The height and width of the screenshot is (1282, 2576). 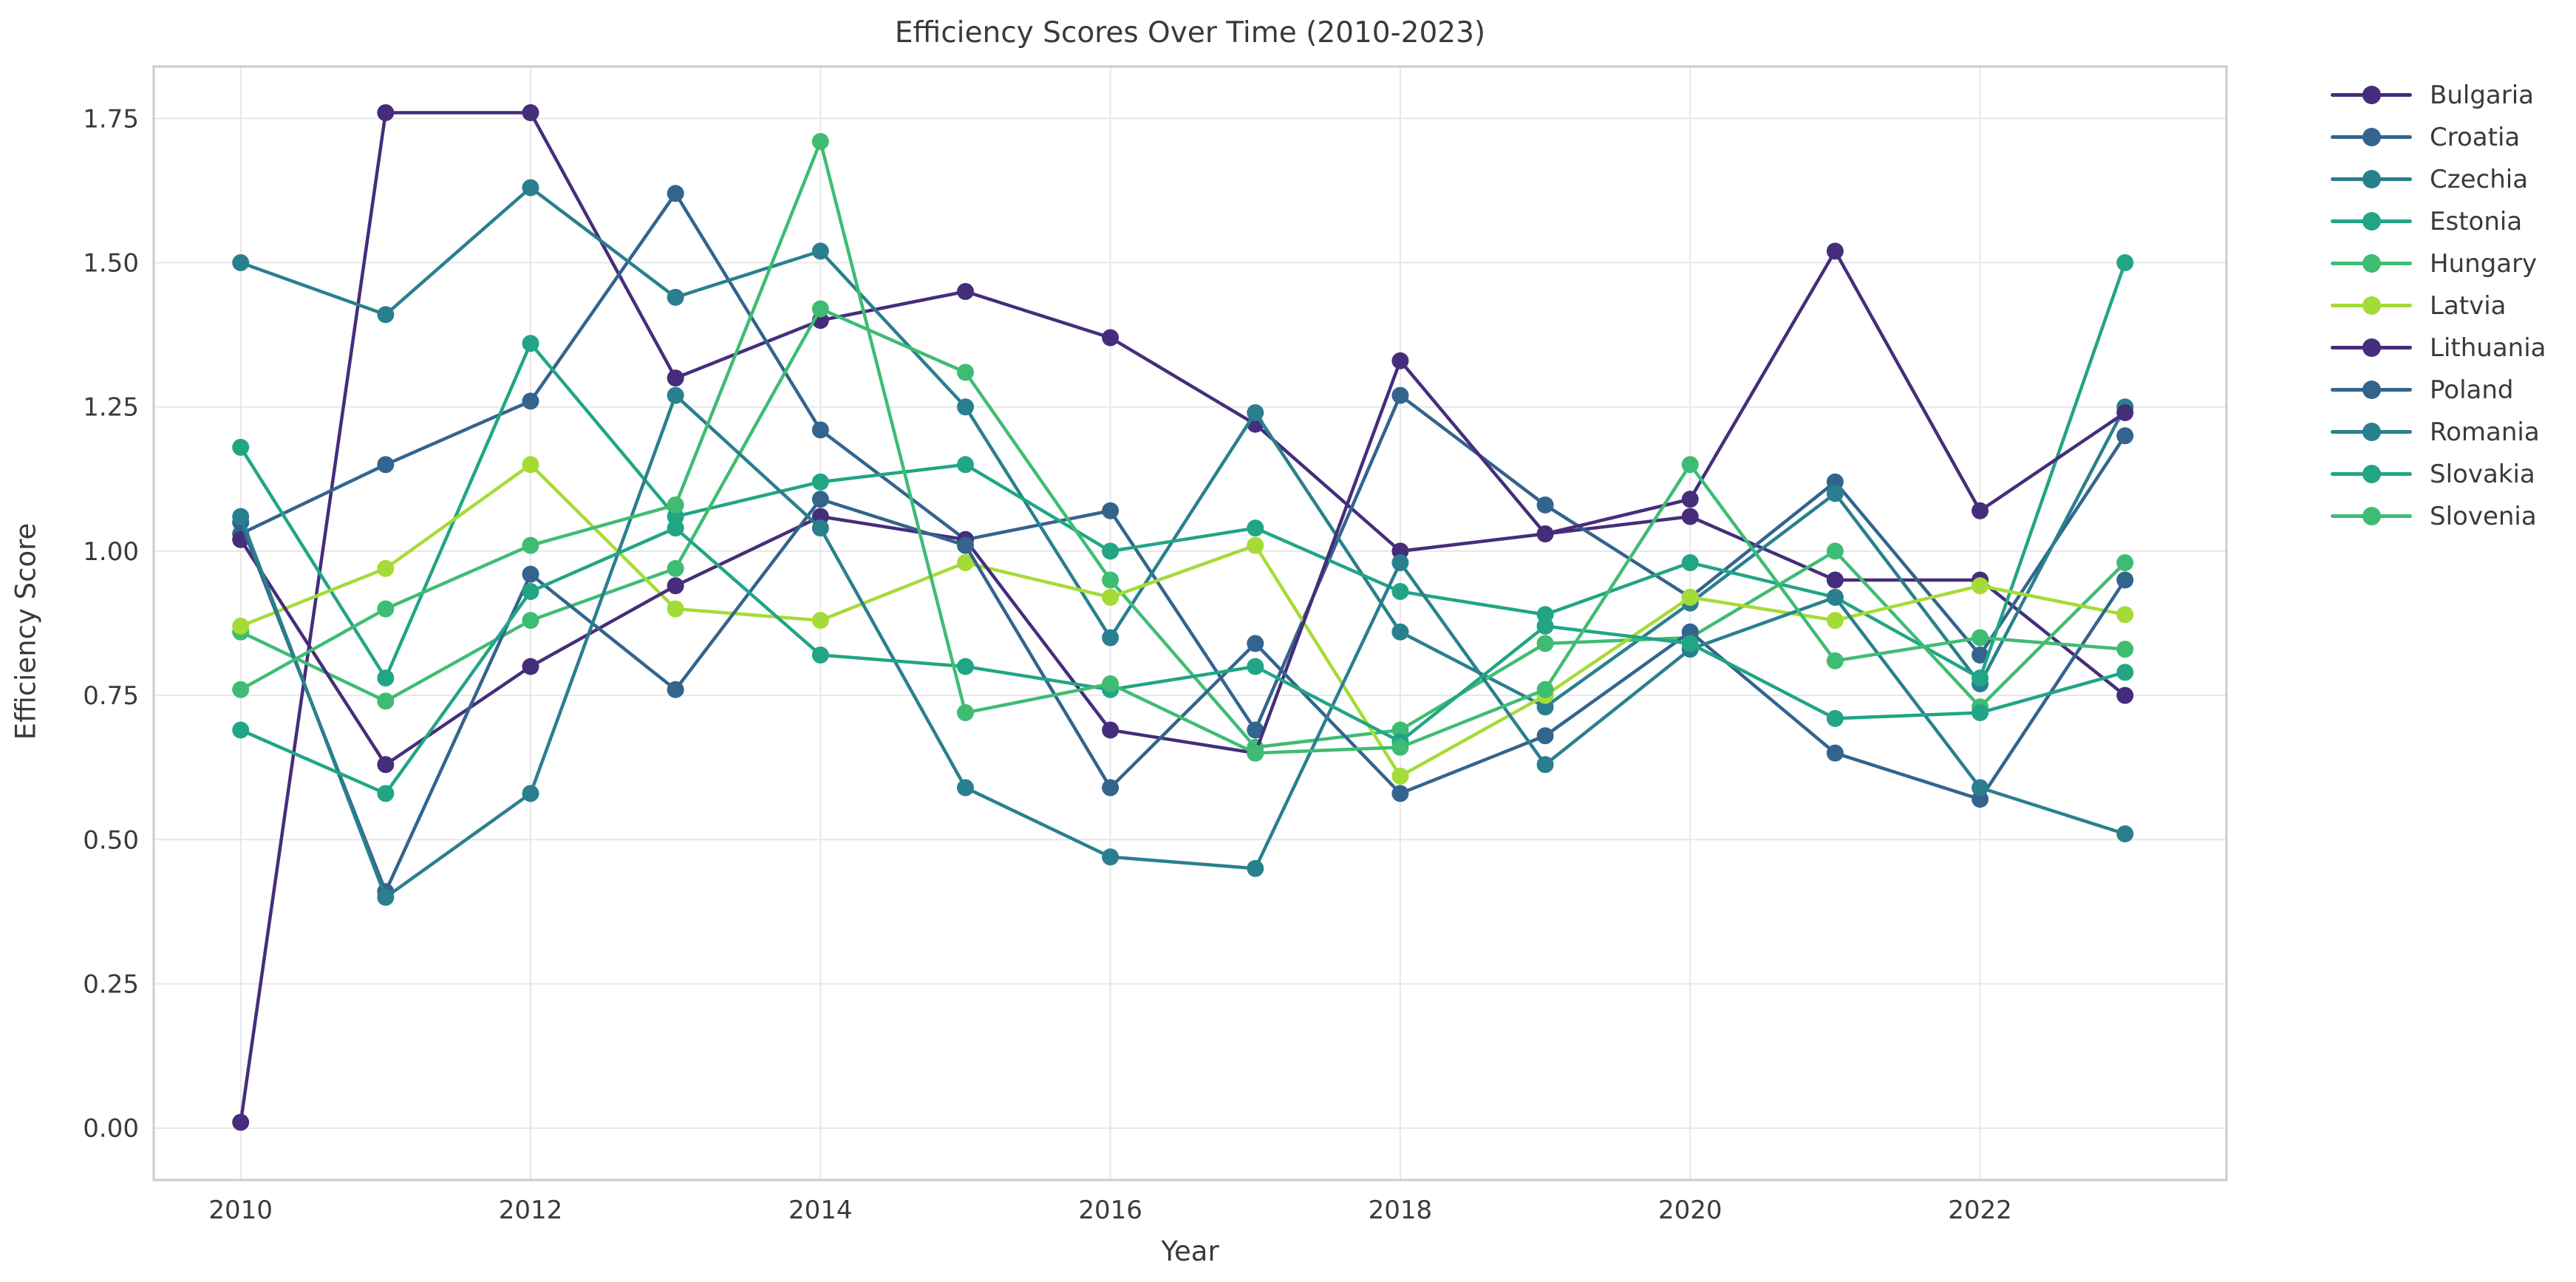 I want to click on legend-item-poland: Poland, so click(x=2451, y=390).